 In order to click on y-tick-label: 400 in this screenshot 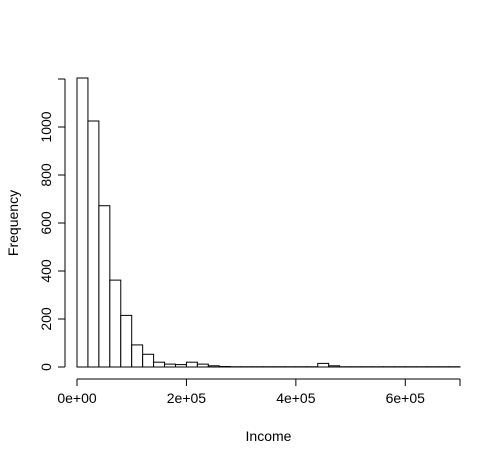, I will do `click(46, 271)`.